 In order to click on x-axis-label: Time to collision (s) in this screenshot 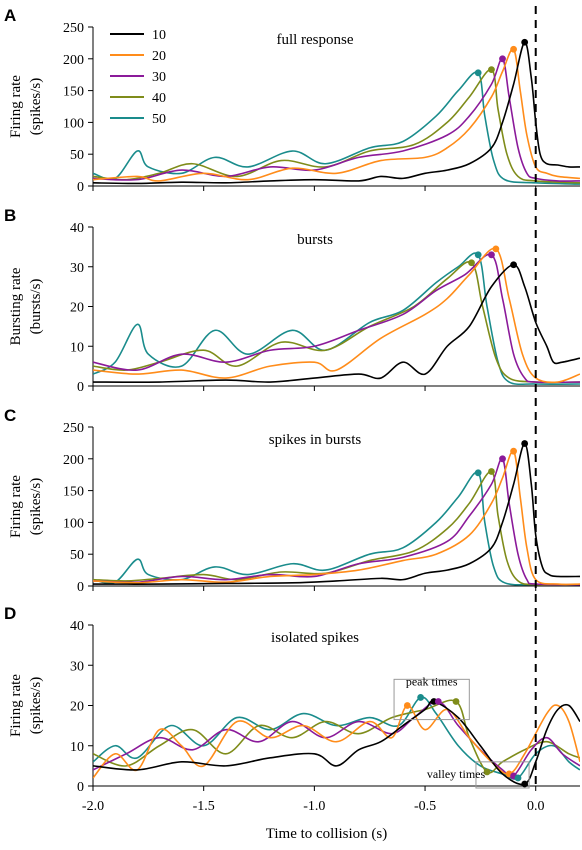, I will do `click(327, 834)`.